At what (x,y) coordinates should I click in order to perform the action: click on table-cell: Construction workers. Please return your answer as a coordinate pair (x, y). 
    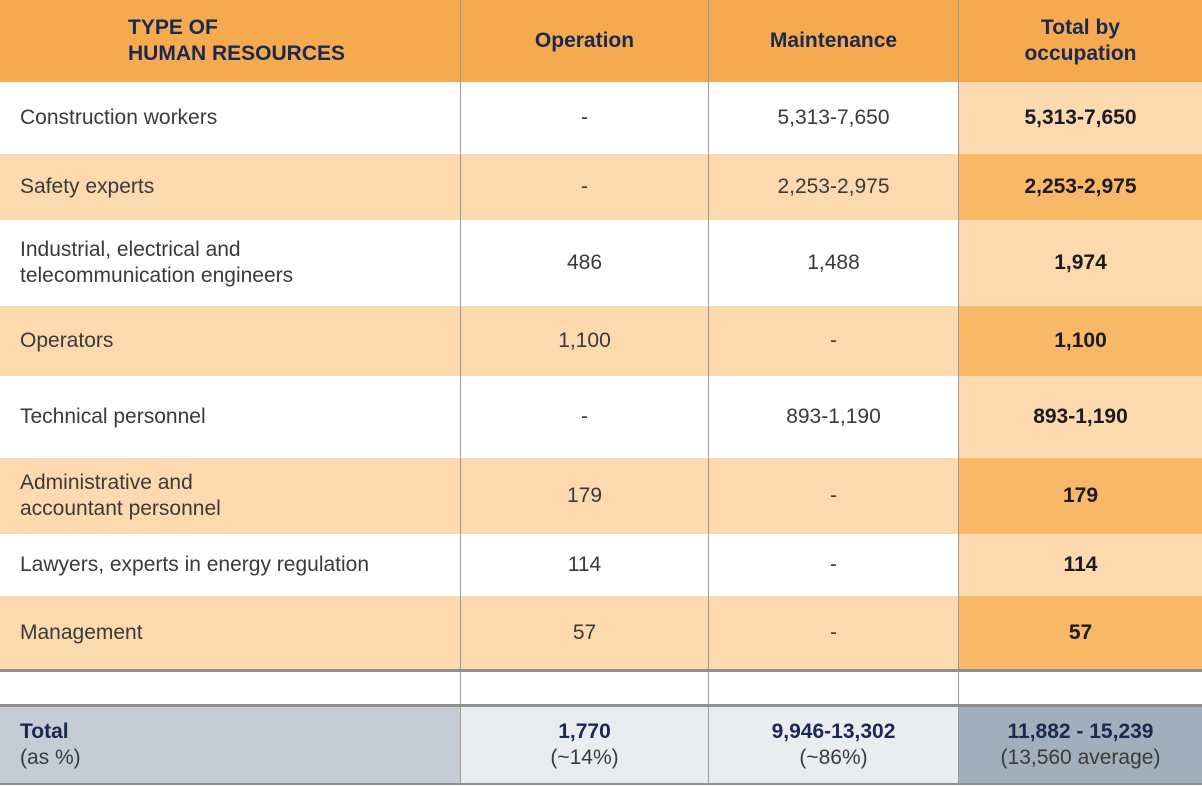
    Looking at the image, I should click on (230, 118).